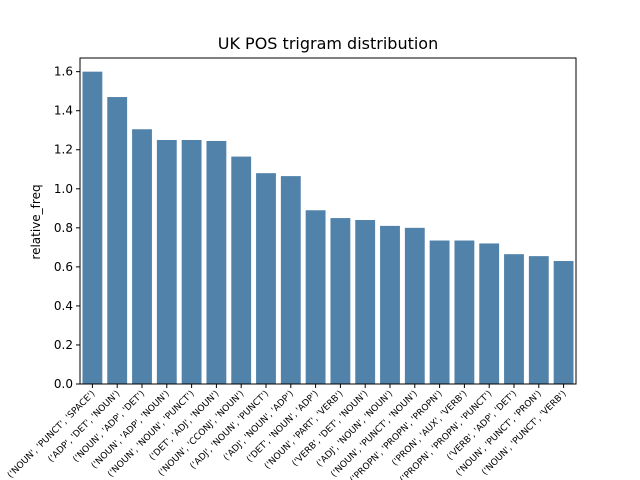  I want to click on y-tick-label: 0.6, so click(63, 267).